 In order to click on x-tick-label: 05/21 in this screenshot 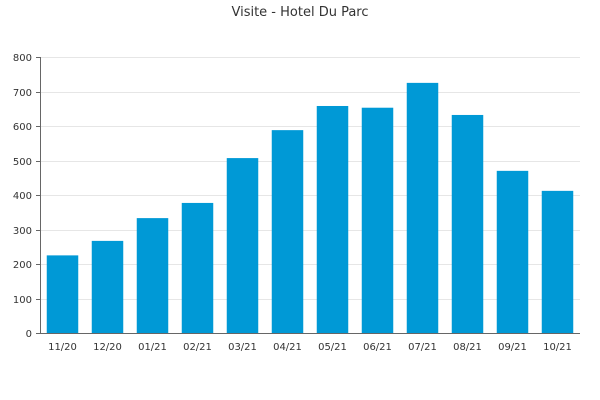, I will do `click(332, 347)`.